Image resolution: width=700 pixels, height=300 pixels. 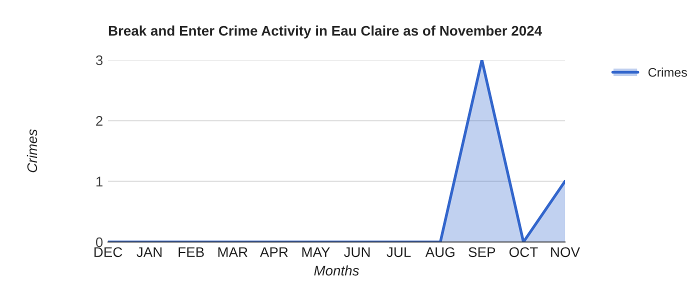 I want to click on x-tick-label: AUG, so click(x=439, y=252).